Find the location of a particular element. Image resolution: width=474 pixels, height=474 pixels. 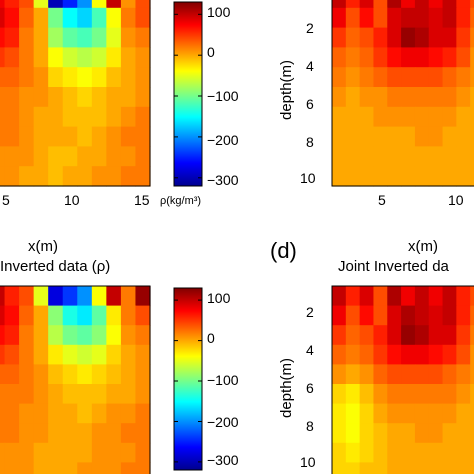

heatmap-bottom-left is located at coordinates (75, 379).